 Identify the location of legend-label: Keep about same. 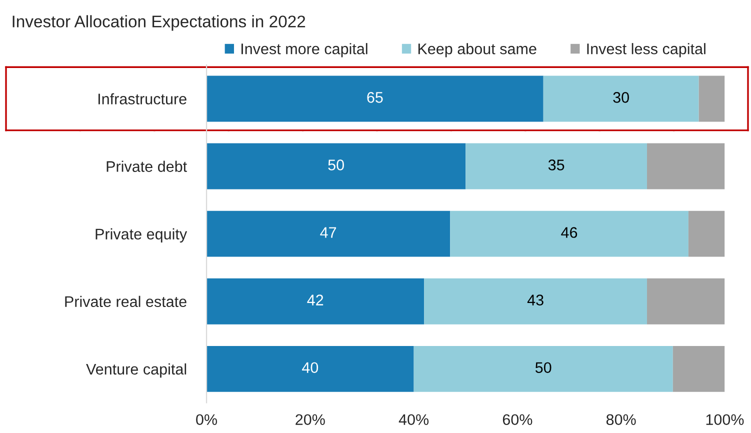
(477, 50).